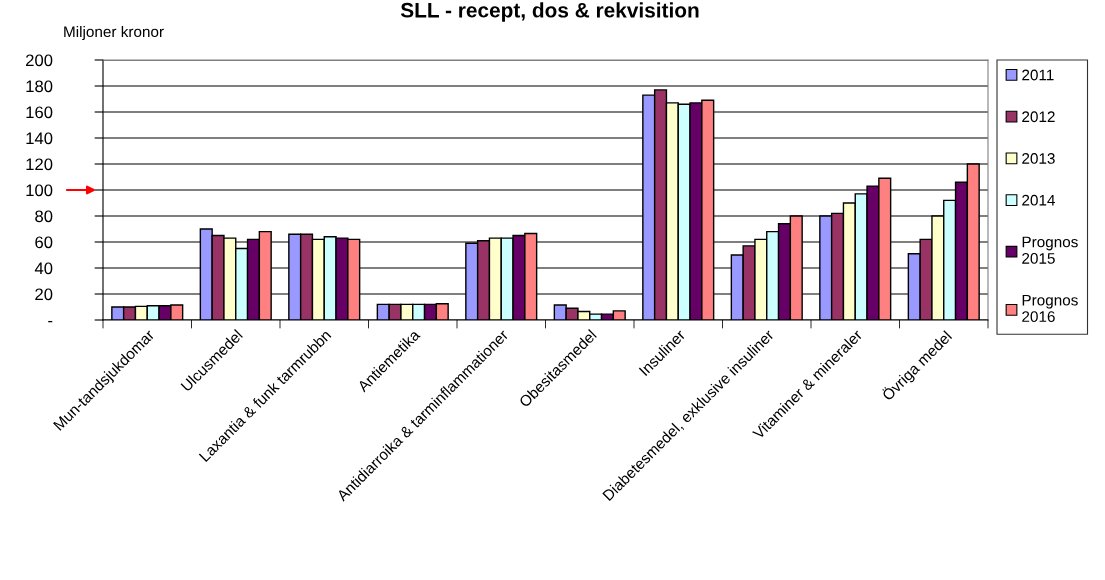  Describe the element at coordinates (1038, 75) in the screenshot. I see `legend-label: 2011` at that location.